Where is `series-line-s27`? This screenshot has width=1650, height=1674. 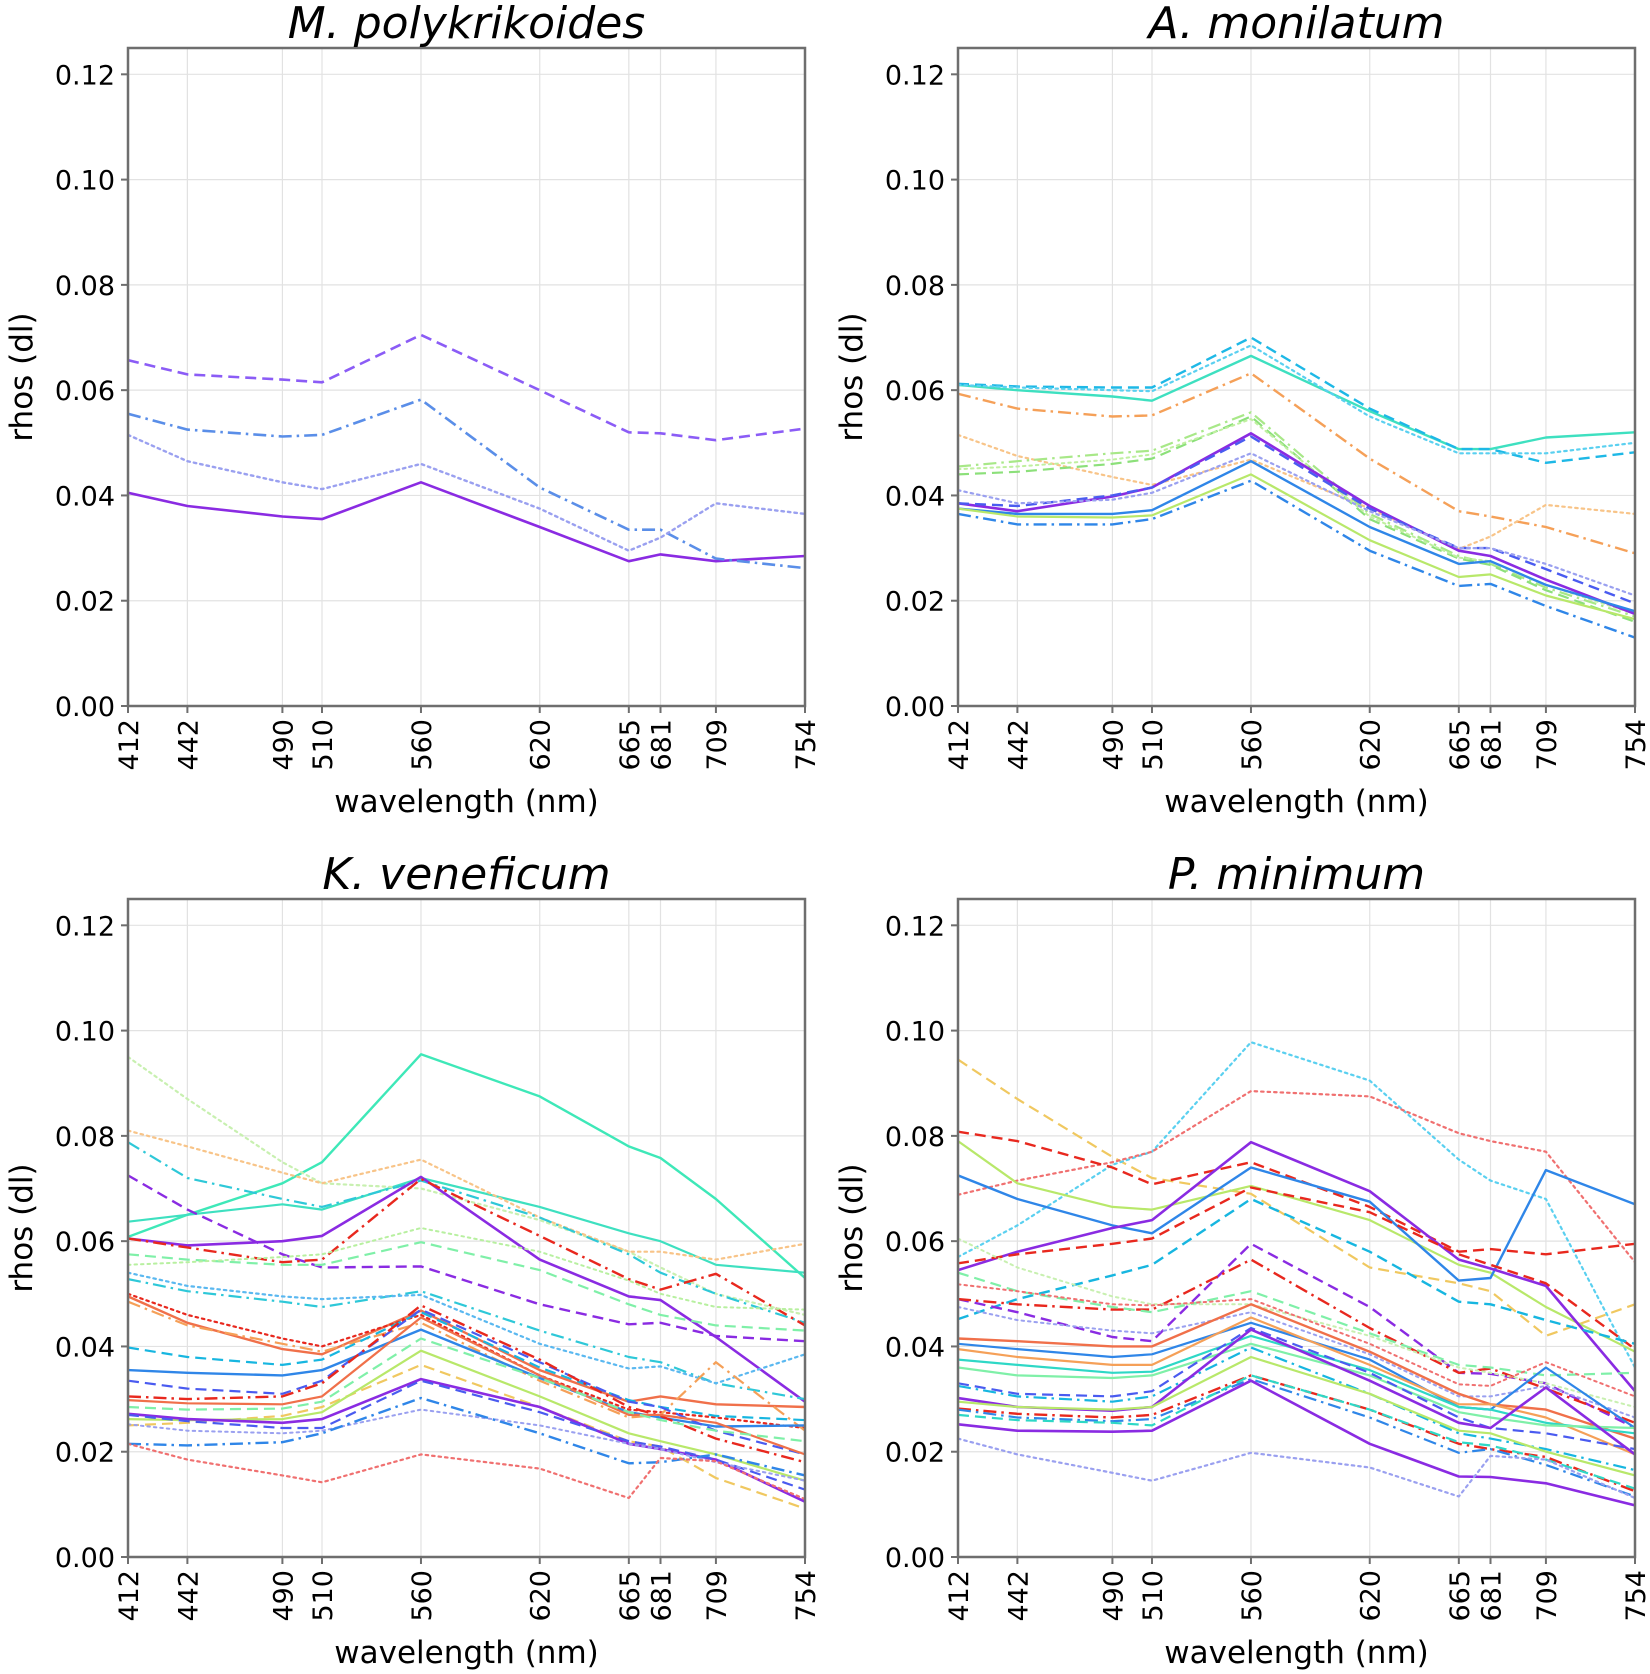 series-line-s27 is located at coordinates (1296, 1432).